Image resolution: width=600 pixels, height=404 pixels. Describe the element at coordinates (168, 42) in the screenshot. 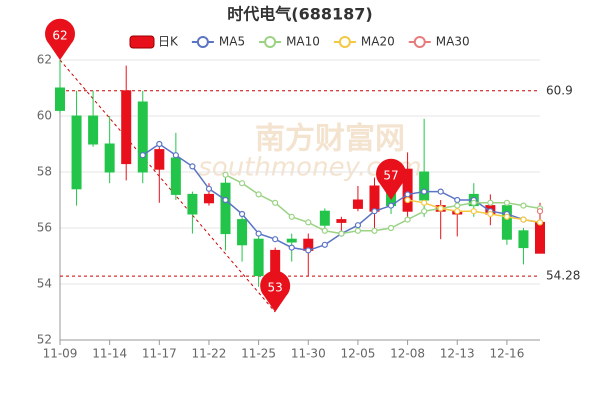

I see `legend-label: 日K` at that location.